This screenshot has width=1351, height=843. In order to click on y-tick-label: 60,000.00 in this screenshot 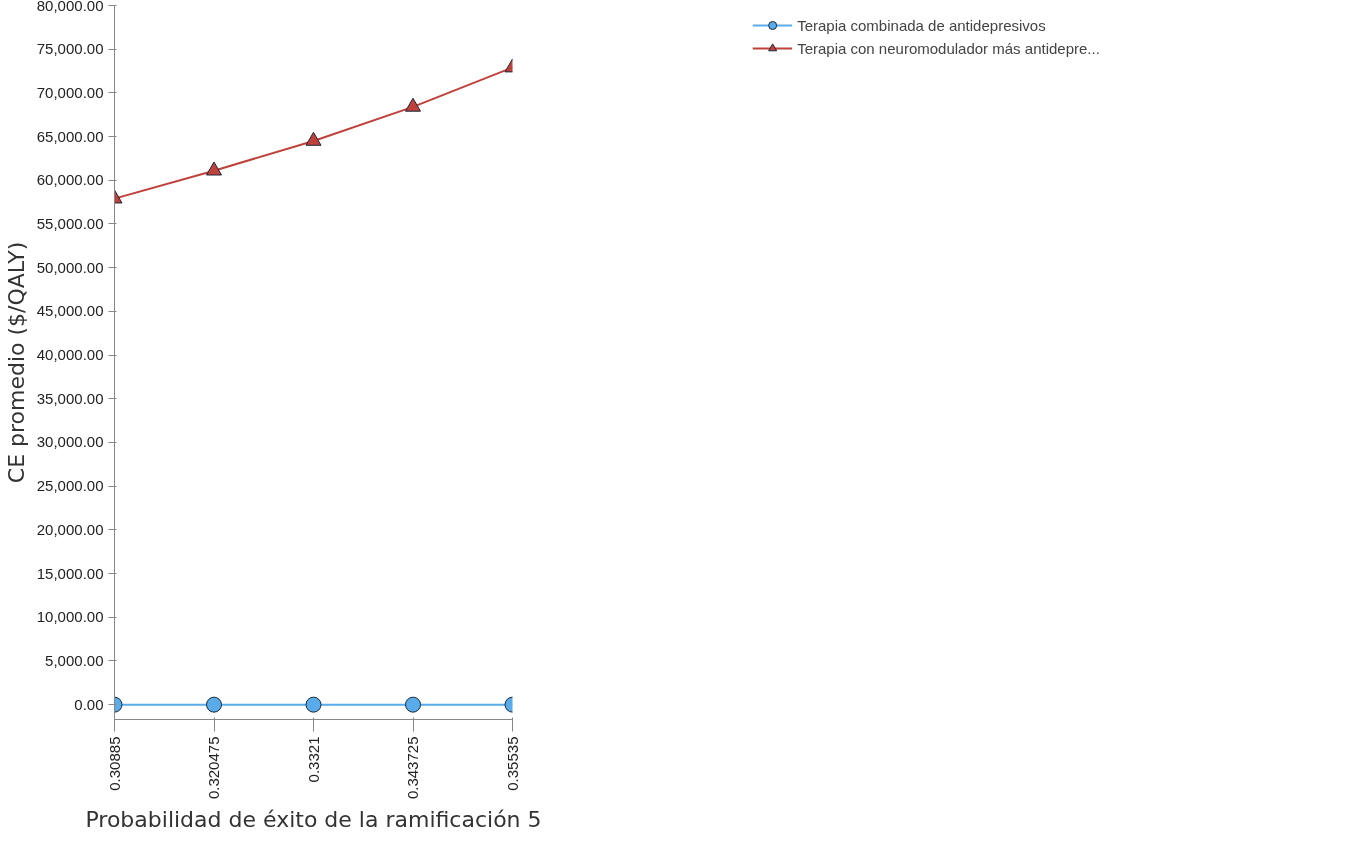, I will do `click(70, 180)`.